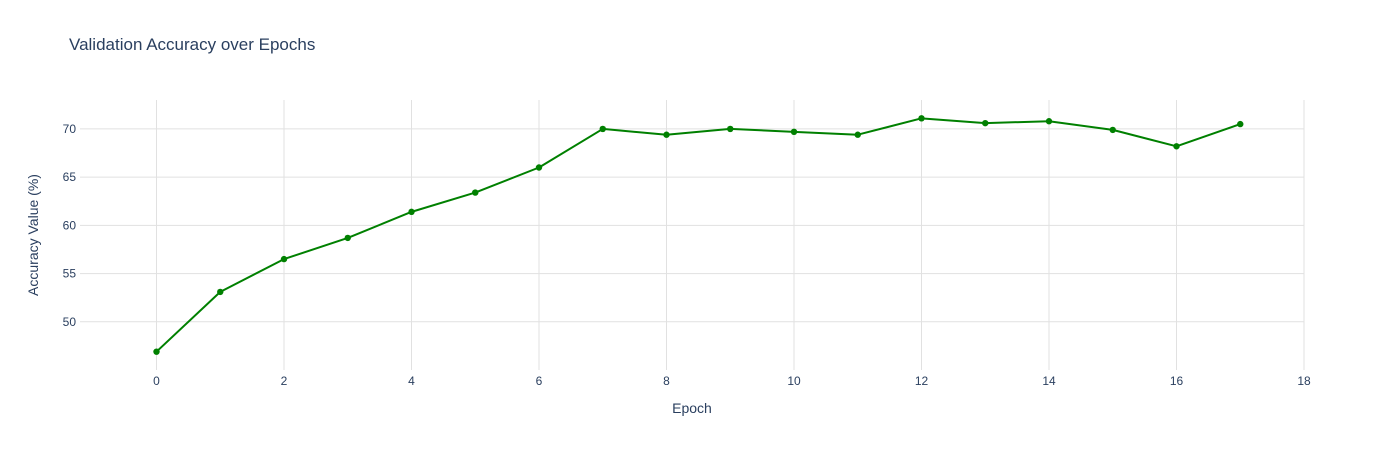 The width and height of the screenshot is (1384, 450). Describe the element at coordinates (284, 381) in the screenshot. I see `x-tick-label: 2` at that location.